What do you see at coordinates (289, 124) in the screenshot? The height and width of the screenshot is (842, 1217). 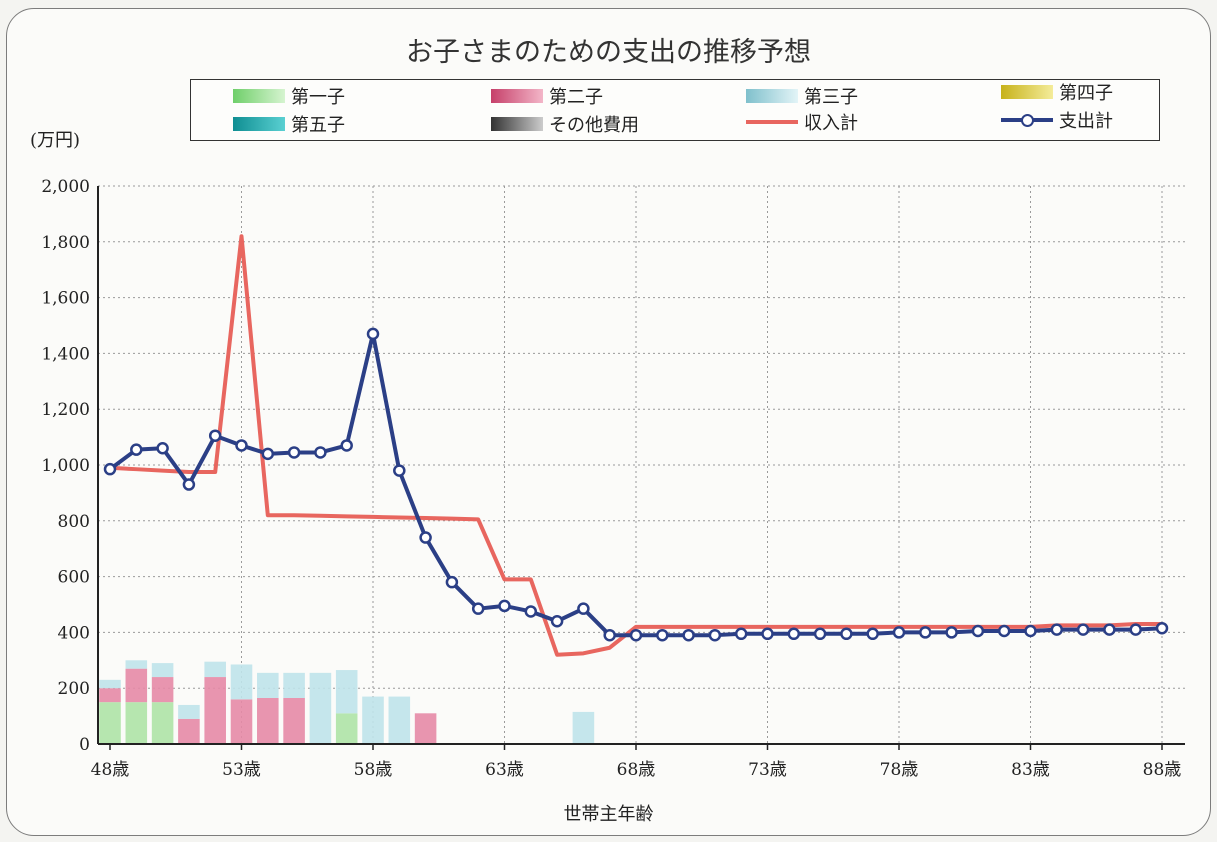 I see `legend-item-child5: 第五子` at bounding box center [289, 124].